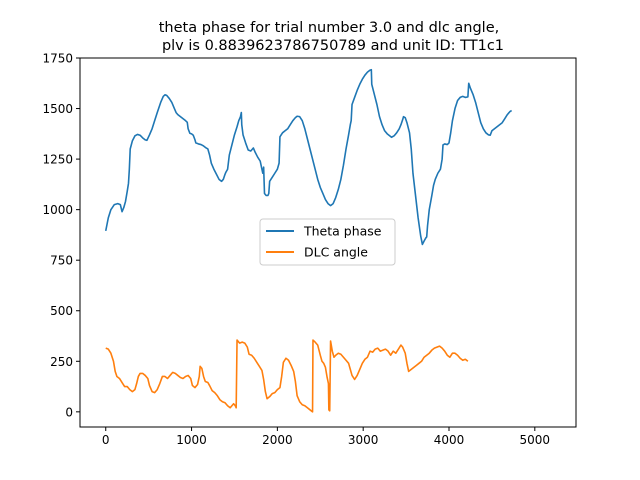 Image resolution: width=640 pixels, height=480 pixels. I want to click on y-tick-label: 1250, so click(57, 160).